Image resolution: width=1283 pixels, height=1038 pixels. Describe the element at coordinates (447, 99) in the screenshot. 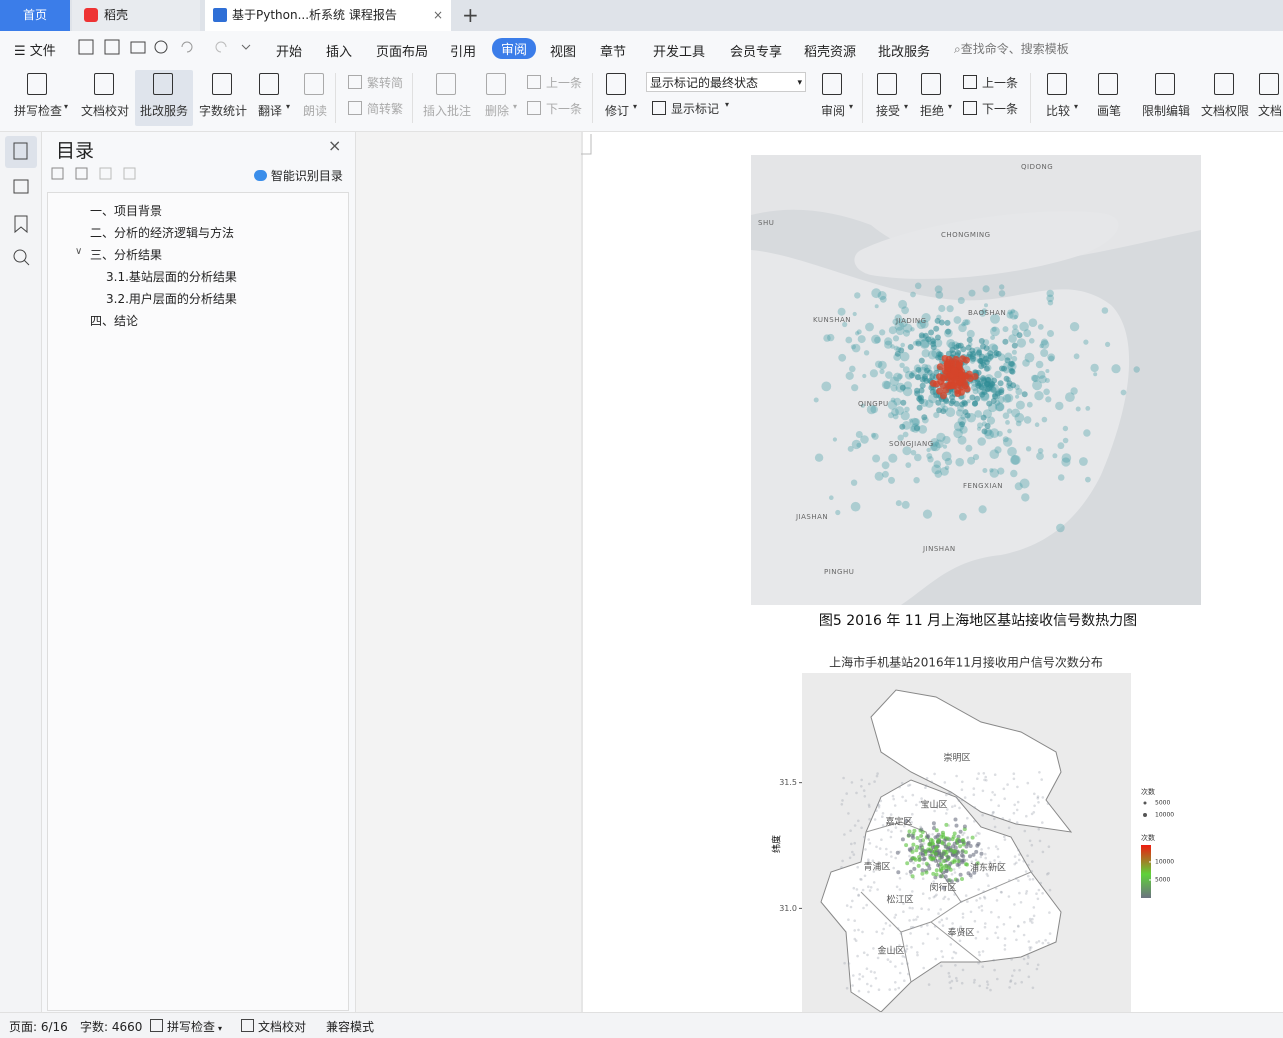

I see `ribbon-button: 插入批注` at that location.